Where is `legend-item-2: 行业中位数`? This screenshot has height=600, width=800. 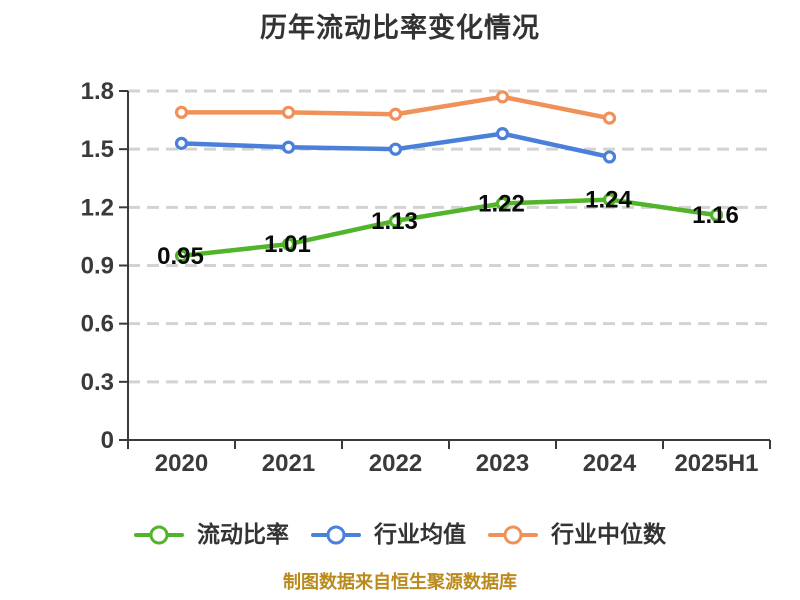
legend-item-2: 行业中位数 is located at coordinates (577, 534).